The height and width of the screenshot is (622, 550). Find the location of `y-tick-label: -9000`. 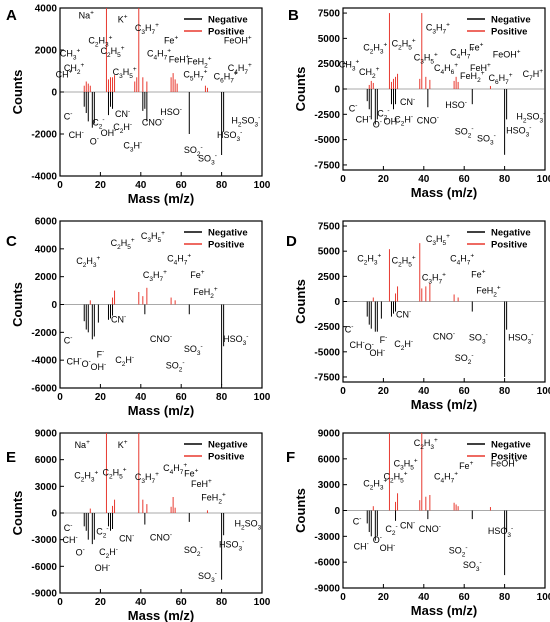

y-tick-label: -9000 is located at coordinates (44, 594).